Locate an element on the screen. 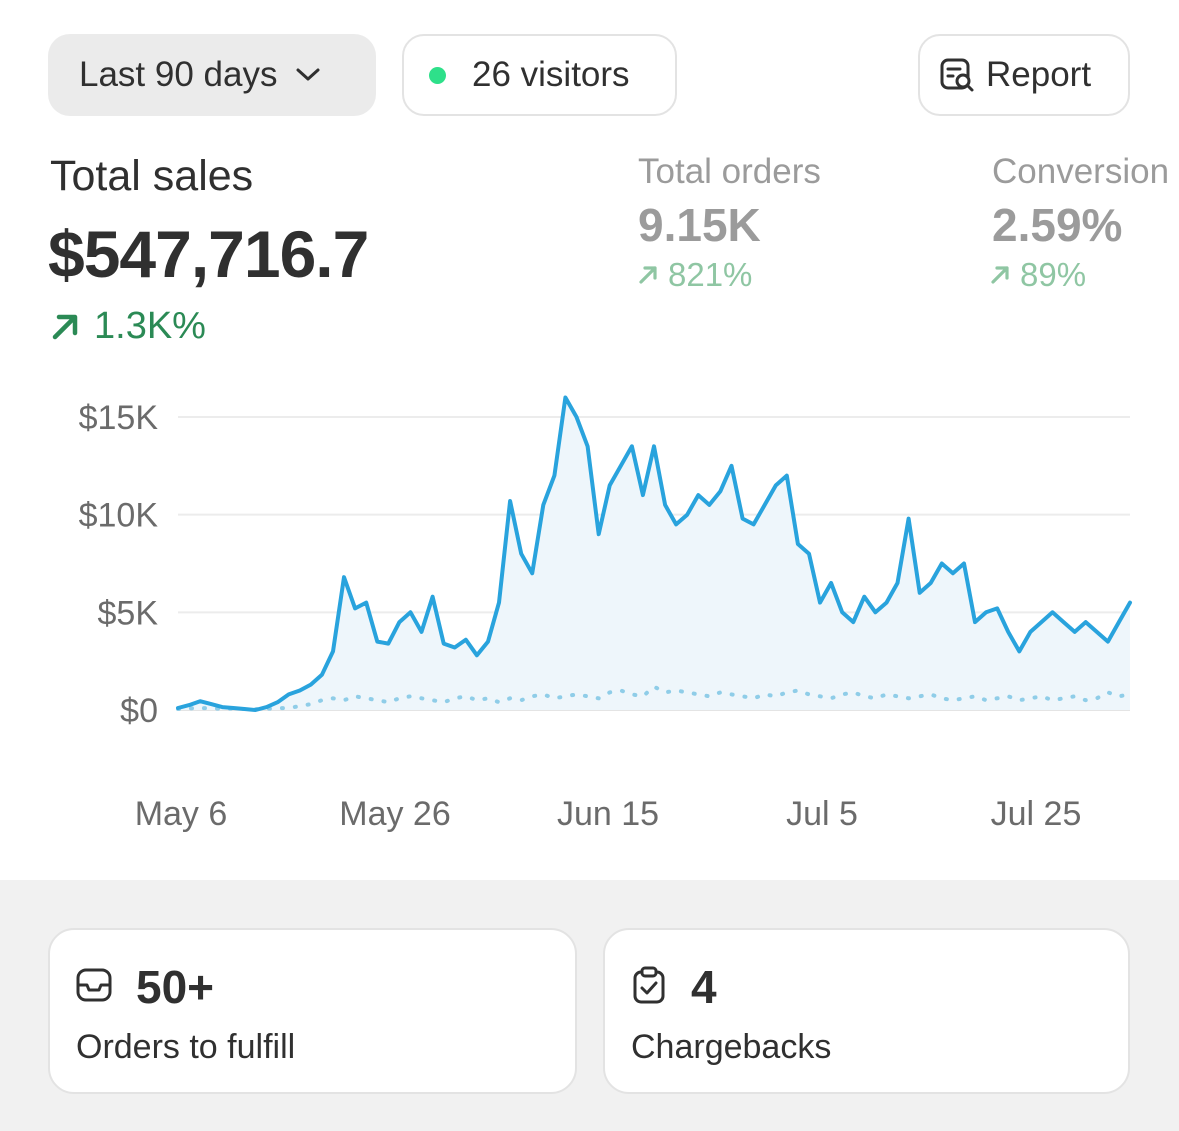 The width and height of the screenshot is (1179, 1131). chargebacks-card: 4 Chargebacks is located at coordinates (866, 1011).